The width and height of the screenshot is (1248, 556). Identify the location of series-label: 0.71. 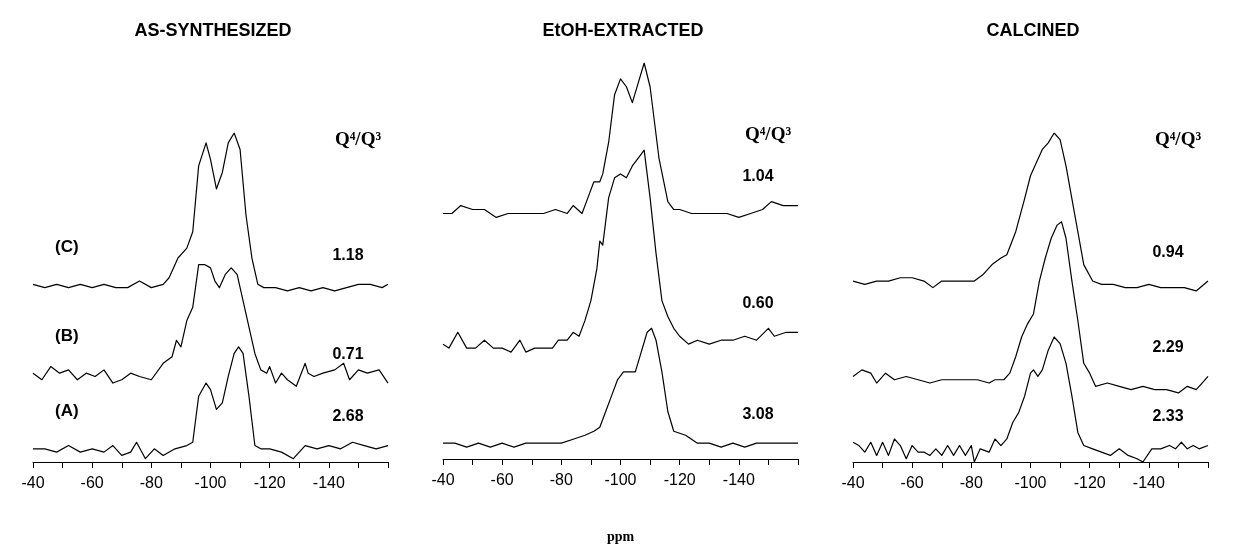
(348, 353).